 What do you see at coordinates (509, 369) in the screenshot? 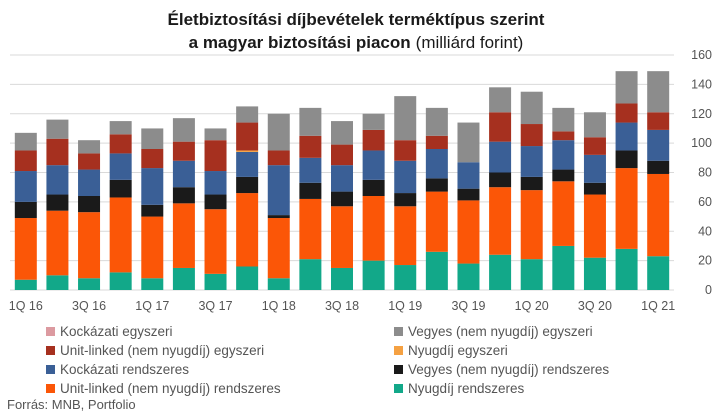
I see `legend-label: Vegyes (nem nyugdíj) rendszeres` at bounding box center [509, 369].